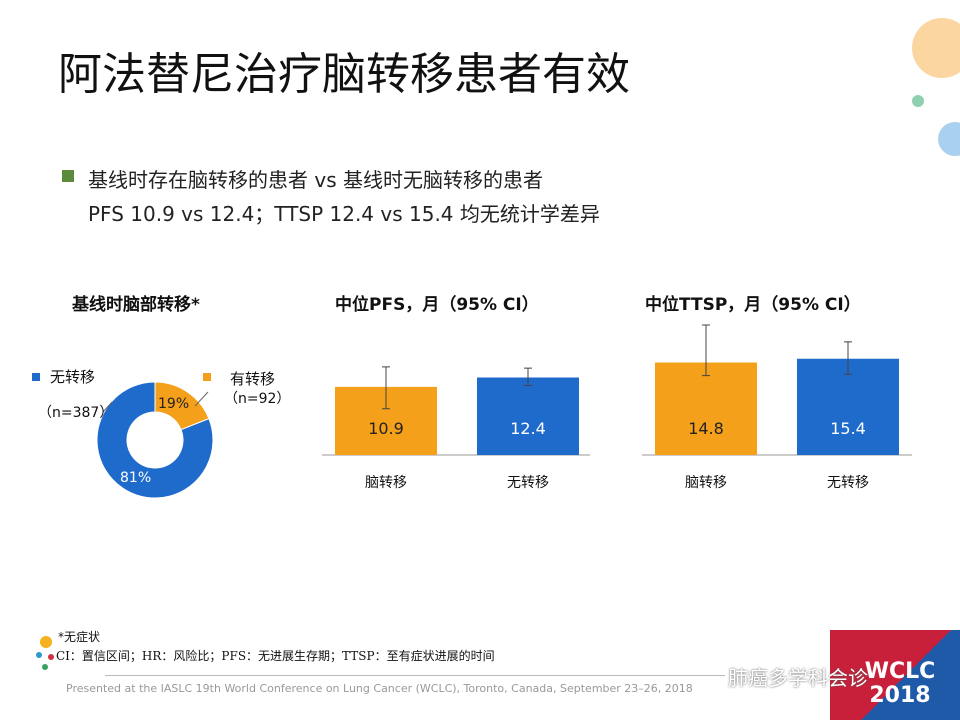 Image resolution: width=960 pixels, height=720 pixels. I want to click on slide-title: 阿法替尼治疗脑转移患者有效, so click(344, 74).